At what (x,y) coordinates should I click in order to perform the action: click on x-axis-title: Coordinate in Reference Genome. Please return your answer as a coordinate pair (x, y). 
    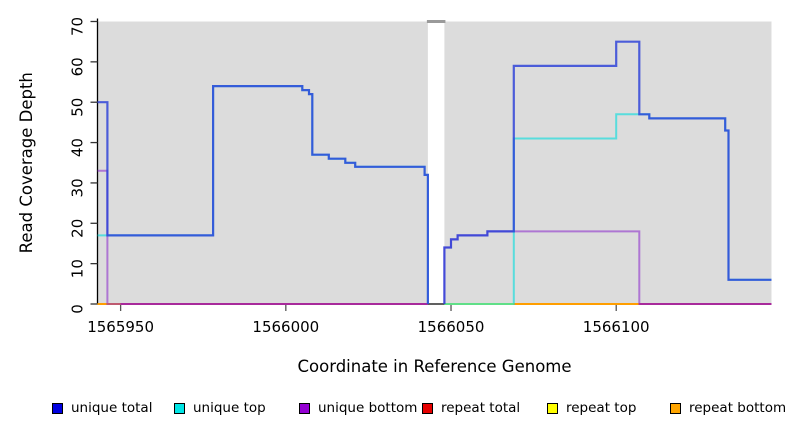
    Looking at the image, I should click on (434, 366).